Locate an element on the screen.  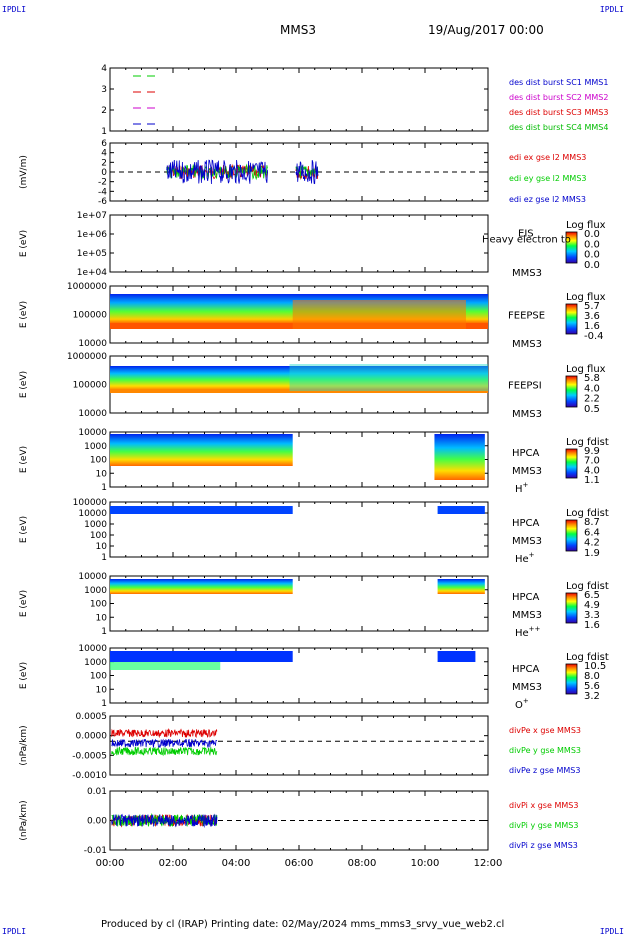
colorbar-tick-label: 0.5 is located at coordinates (592, 409).